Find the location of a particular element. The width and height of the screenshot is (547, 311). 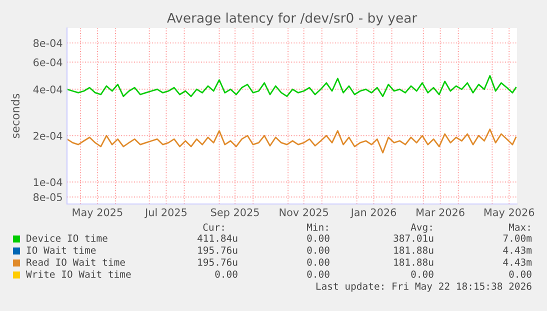

x-tick-label: Nov 2025 is located at coordinates (304, 212).